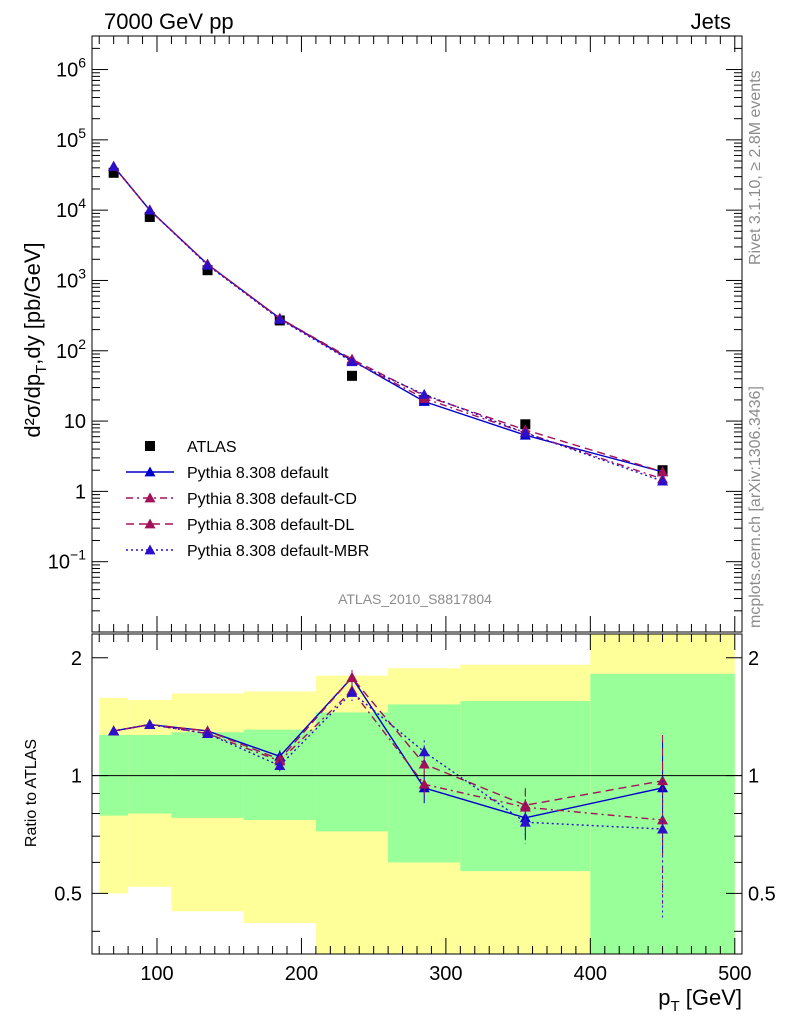 This screenshot has width=786, height=1024. Describe the element at coordinates (67, 560) in the screenshot. I see `main-ytick-label: 10⁻¹` at that location.